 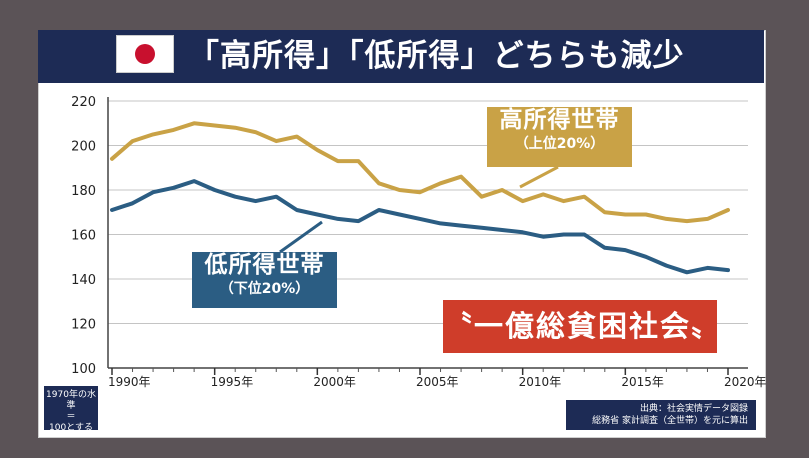 What do you see at coordinates (559, 144) in the screenshot?
I see `high-income-label-sub: （上位20%）` at bounding box center [559, 144].